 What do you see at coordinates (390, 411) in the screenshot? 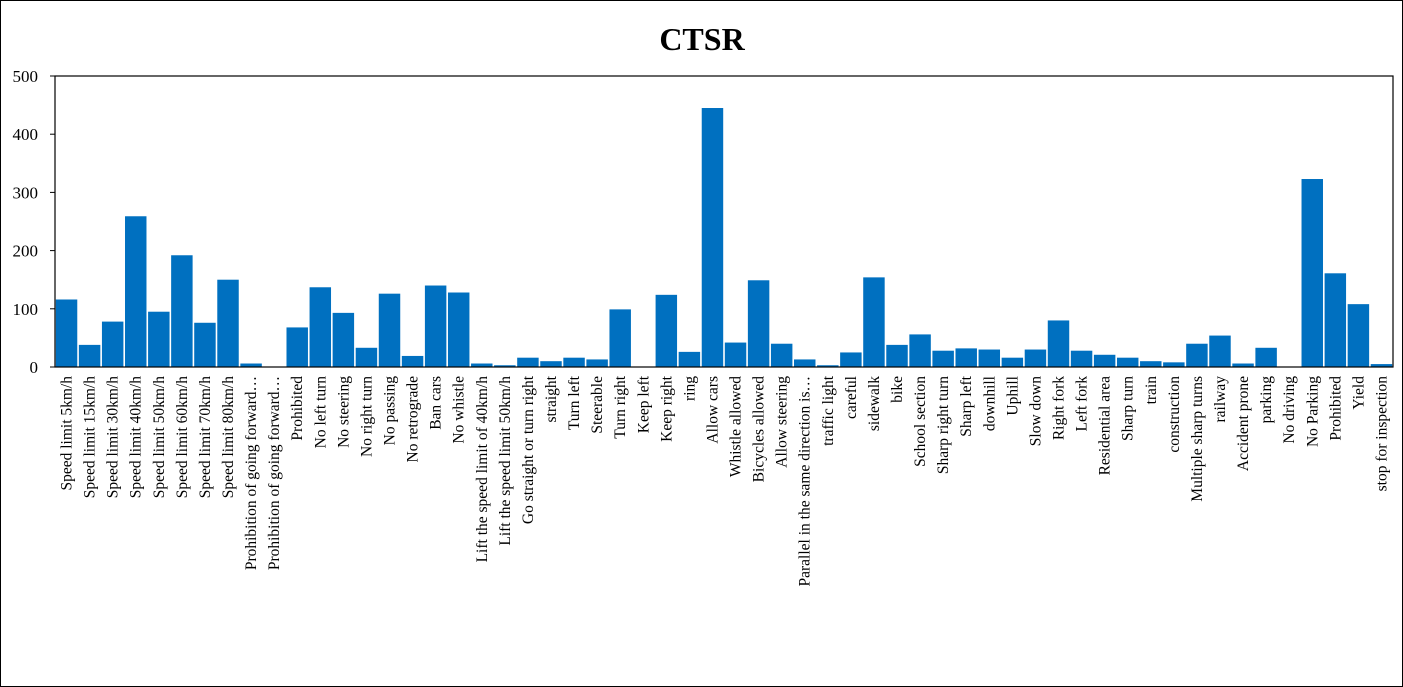
I see `x-tick-label: No passing` at bounding box center [390, 411].